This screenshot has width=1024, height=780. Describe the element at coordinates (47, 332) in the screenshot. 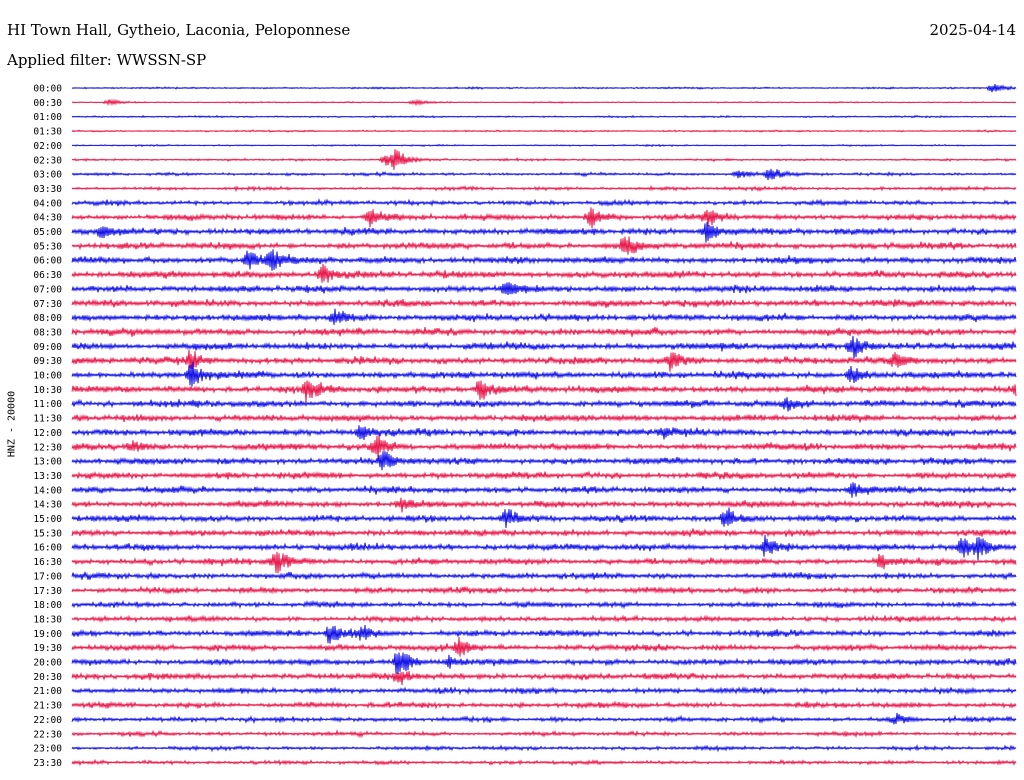

I see `time-tick-label: 08:30` at that location.